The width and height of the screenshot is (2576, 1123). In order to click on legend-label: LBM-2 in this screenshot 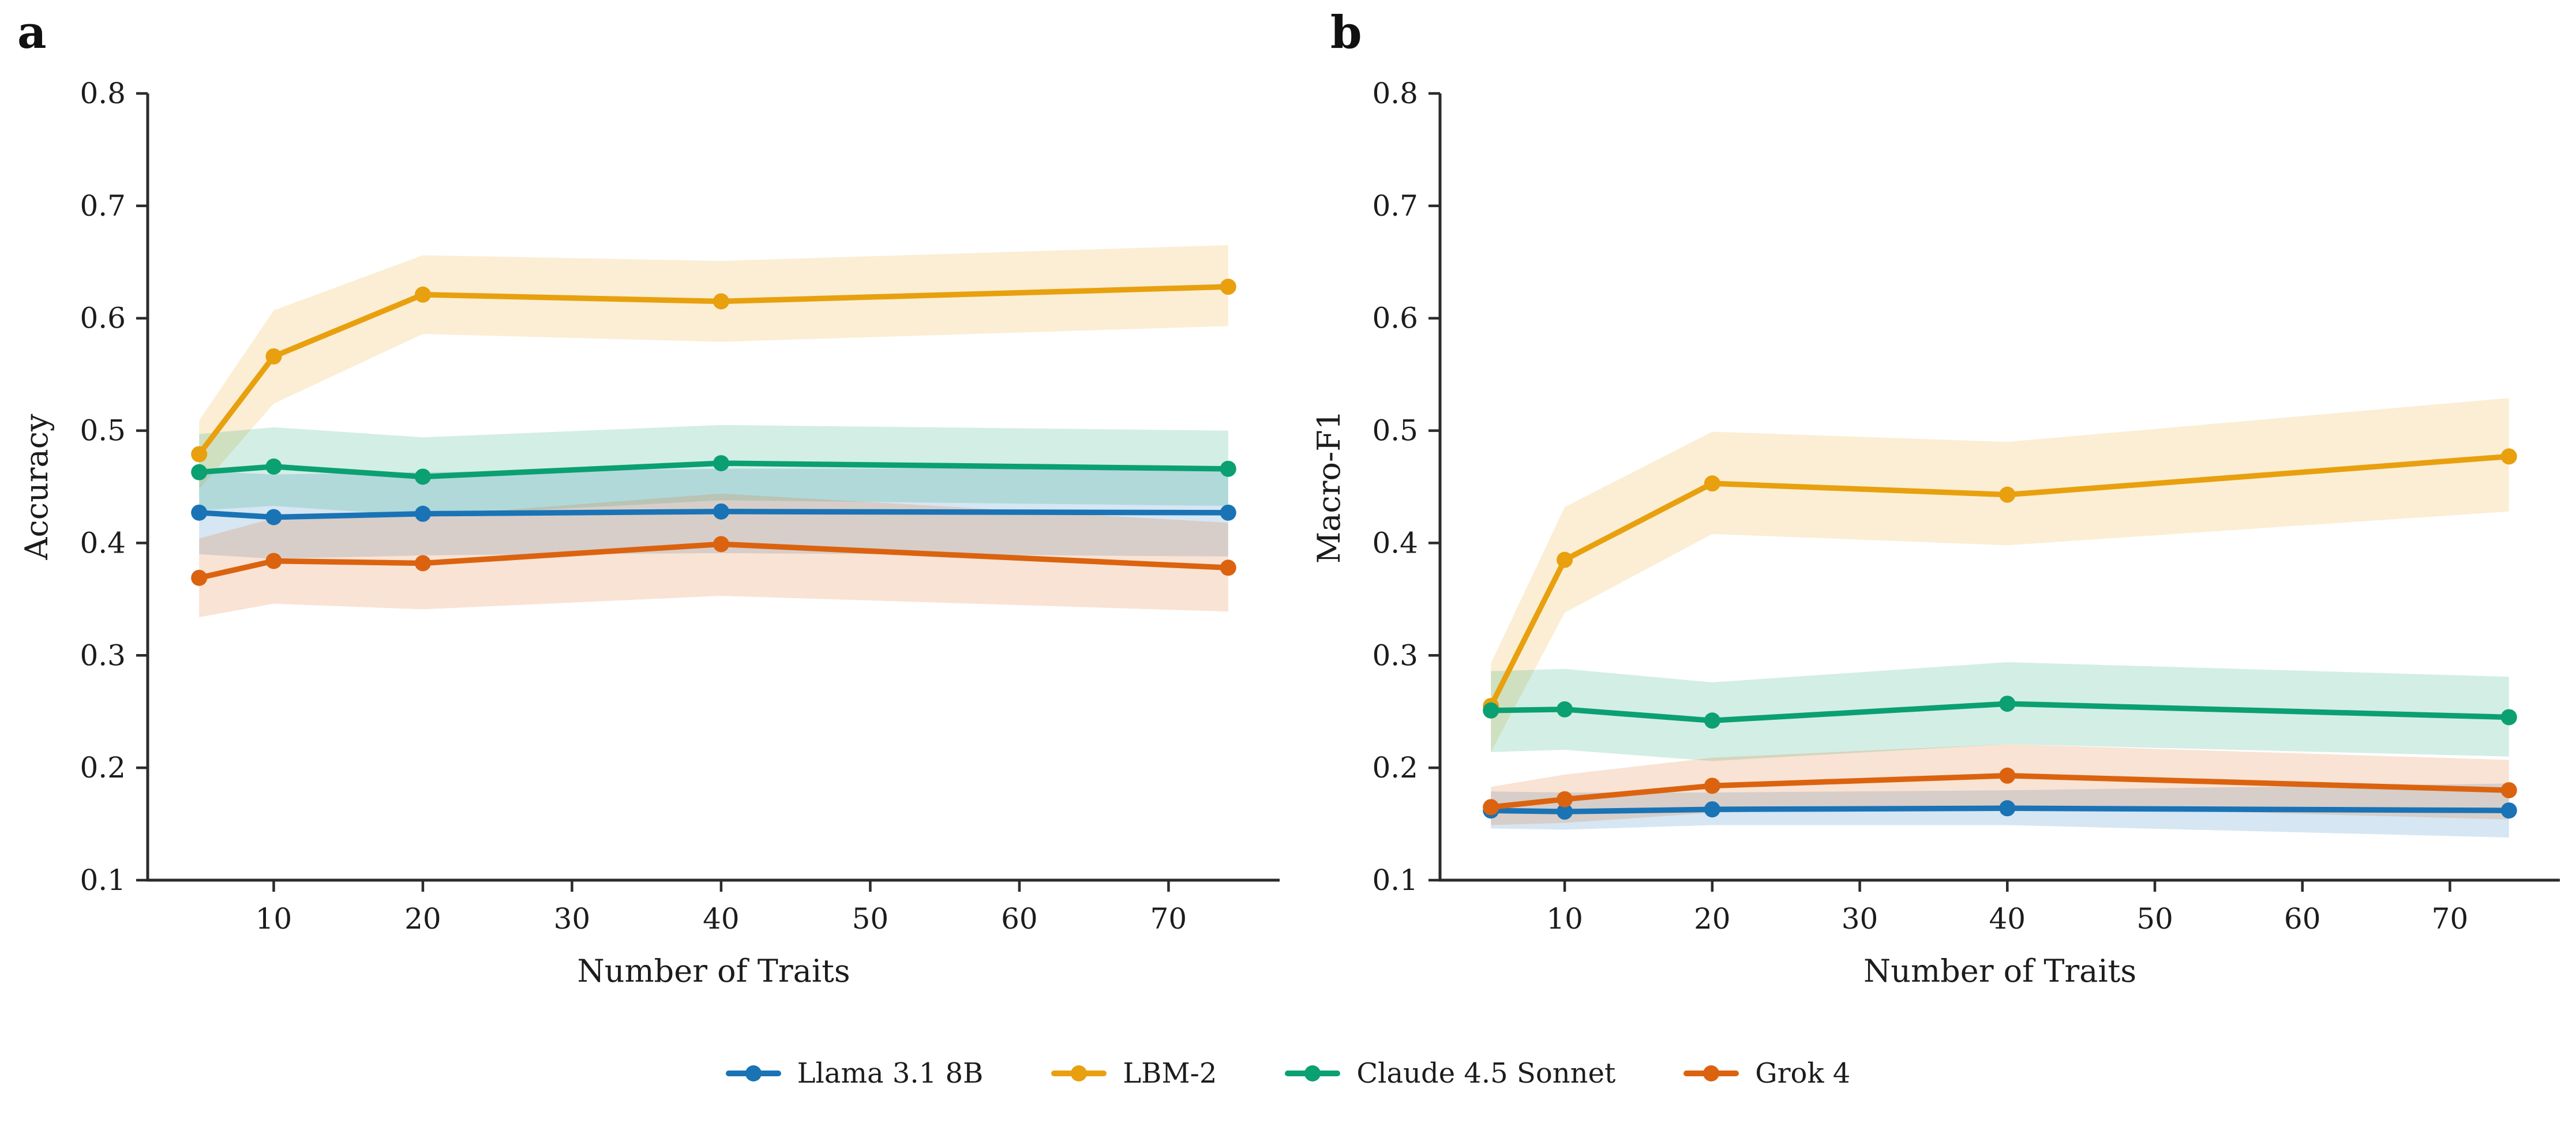, I will do `click(1170, 1073)`.